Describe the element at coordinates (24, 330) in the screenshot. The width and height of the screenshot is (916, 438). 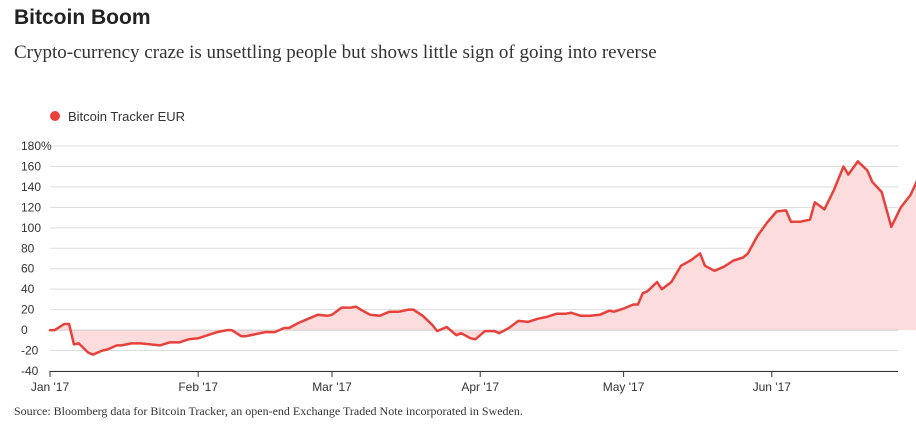
I see `y-tick-label: 0` at that location.